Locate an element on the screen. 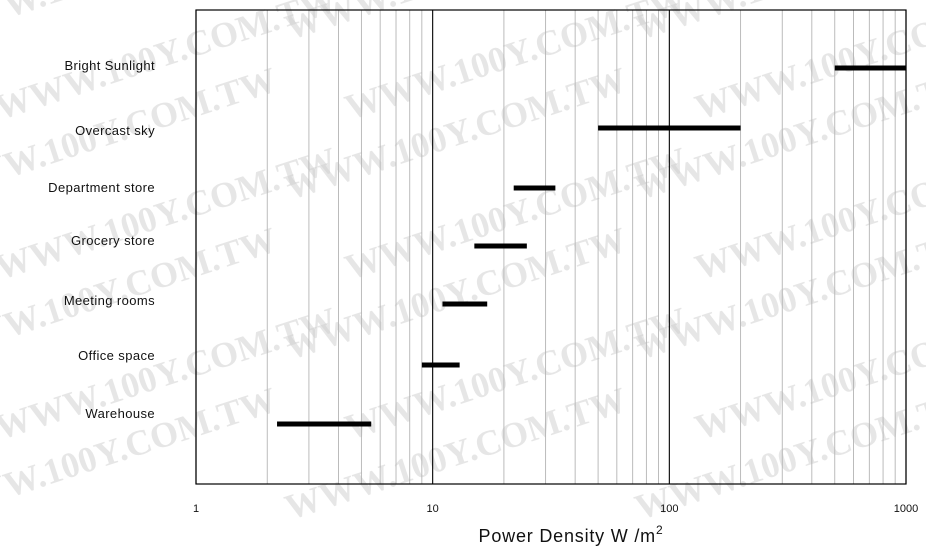  x-tick-label: 100 is located at coordinates (669, 509).